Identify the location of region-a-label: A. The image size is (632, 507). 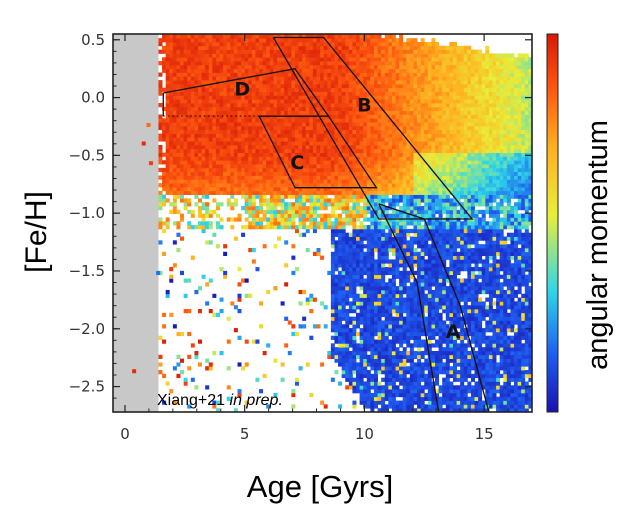
(453, 332).